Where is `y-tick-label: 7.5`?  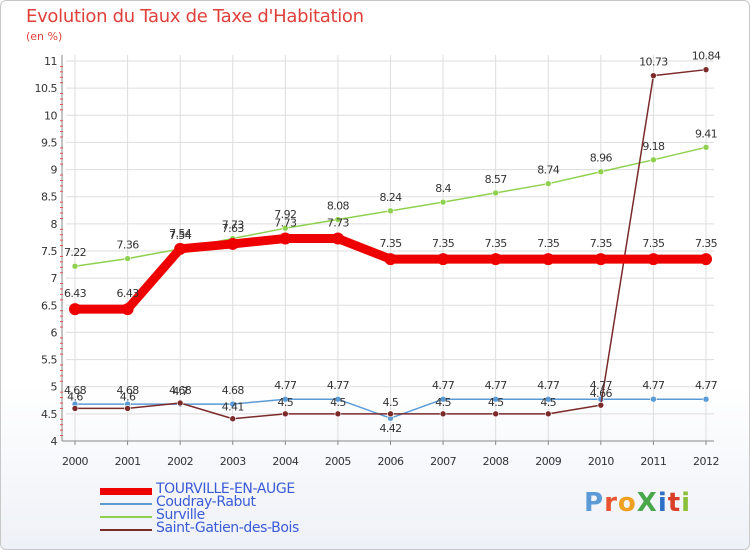 y-tick-label: 7.5 is located at coordinates (49, 251).